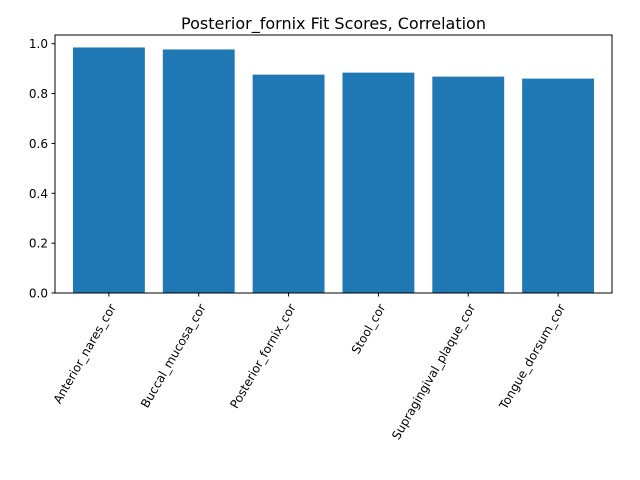 Image resolution: width=640 pixels, height=480 pixels. Describe the element at coordinates (173, 355) in the screenshot. I see `x-tick-label-1: Buccal_mucosa_cor` at that location.